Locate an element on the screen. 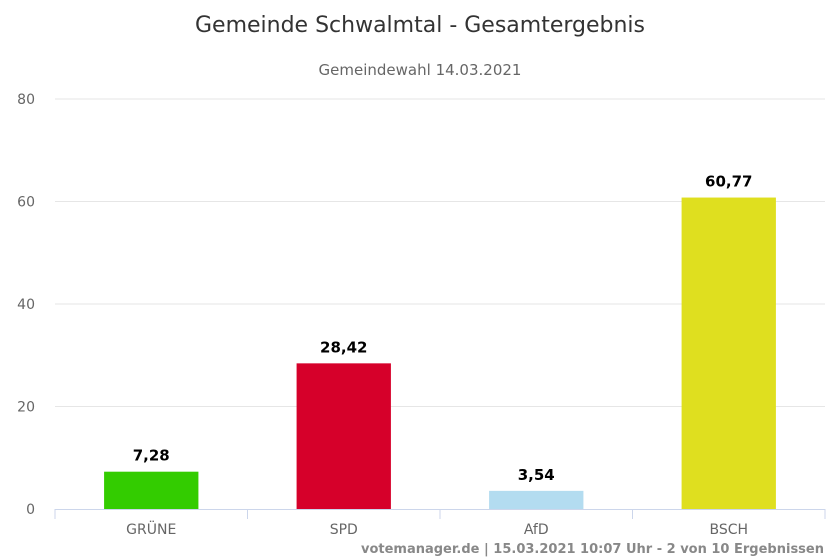 The image size is (840, 560). y-tick-label: 20 is located at coordinates (26, 408).